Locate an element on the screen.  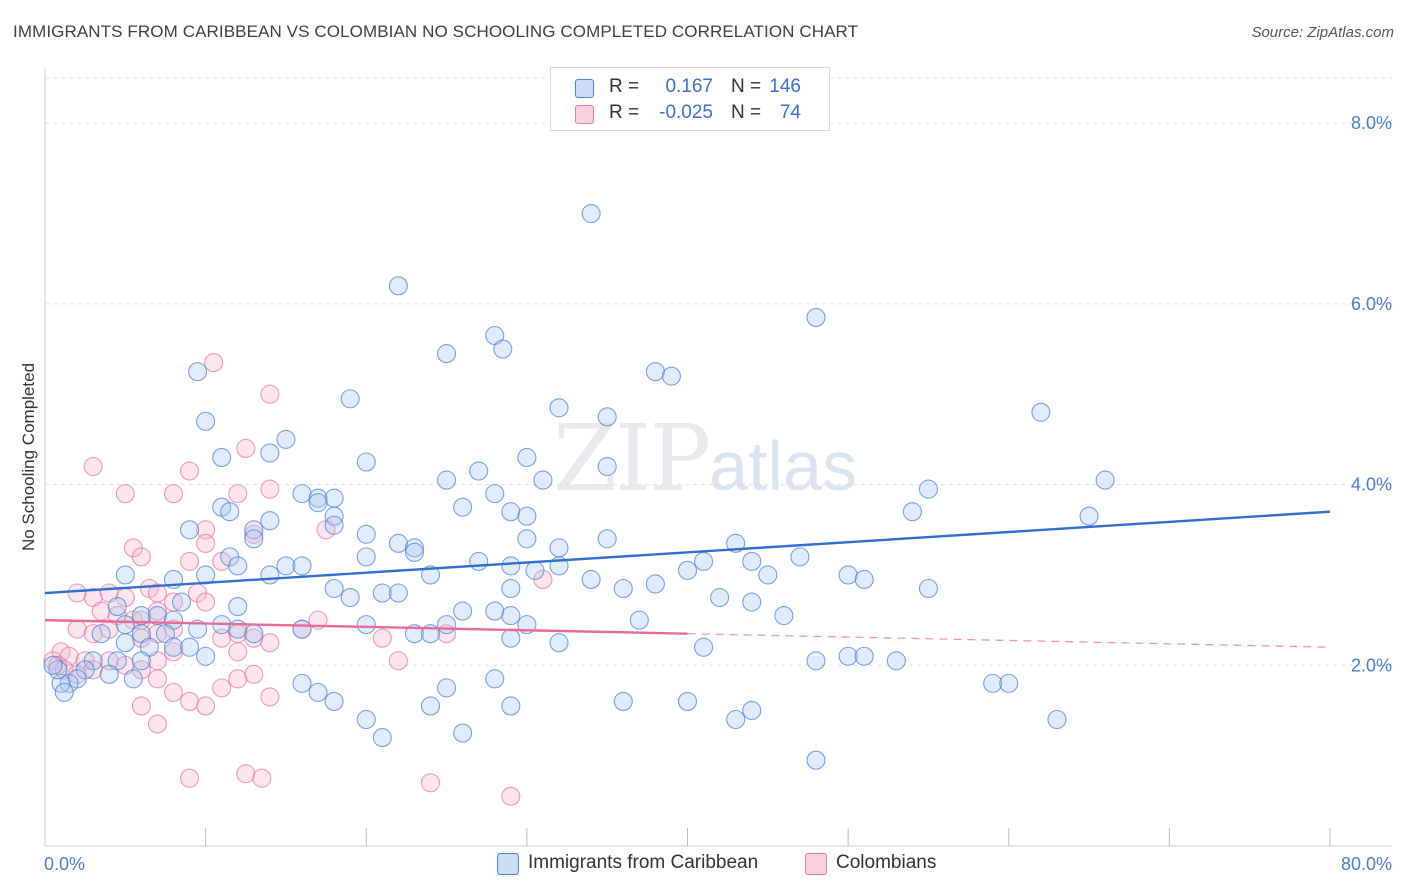
y-tick-label: 4.0% is located at coordinates (1371, 485).